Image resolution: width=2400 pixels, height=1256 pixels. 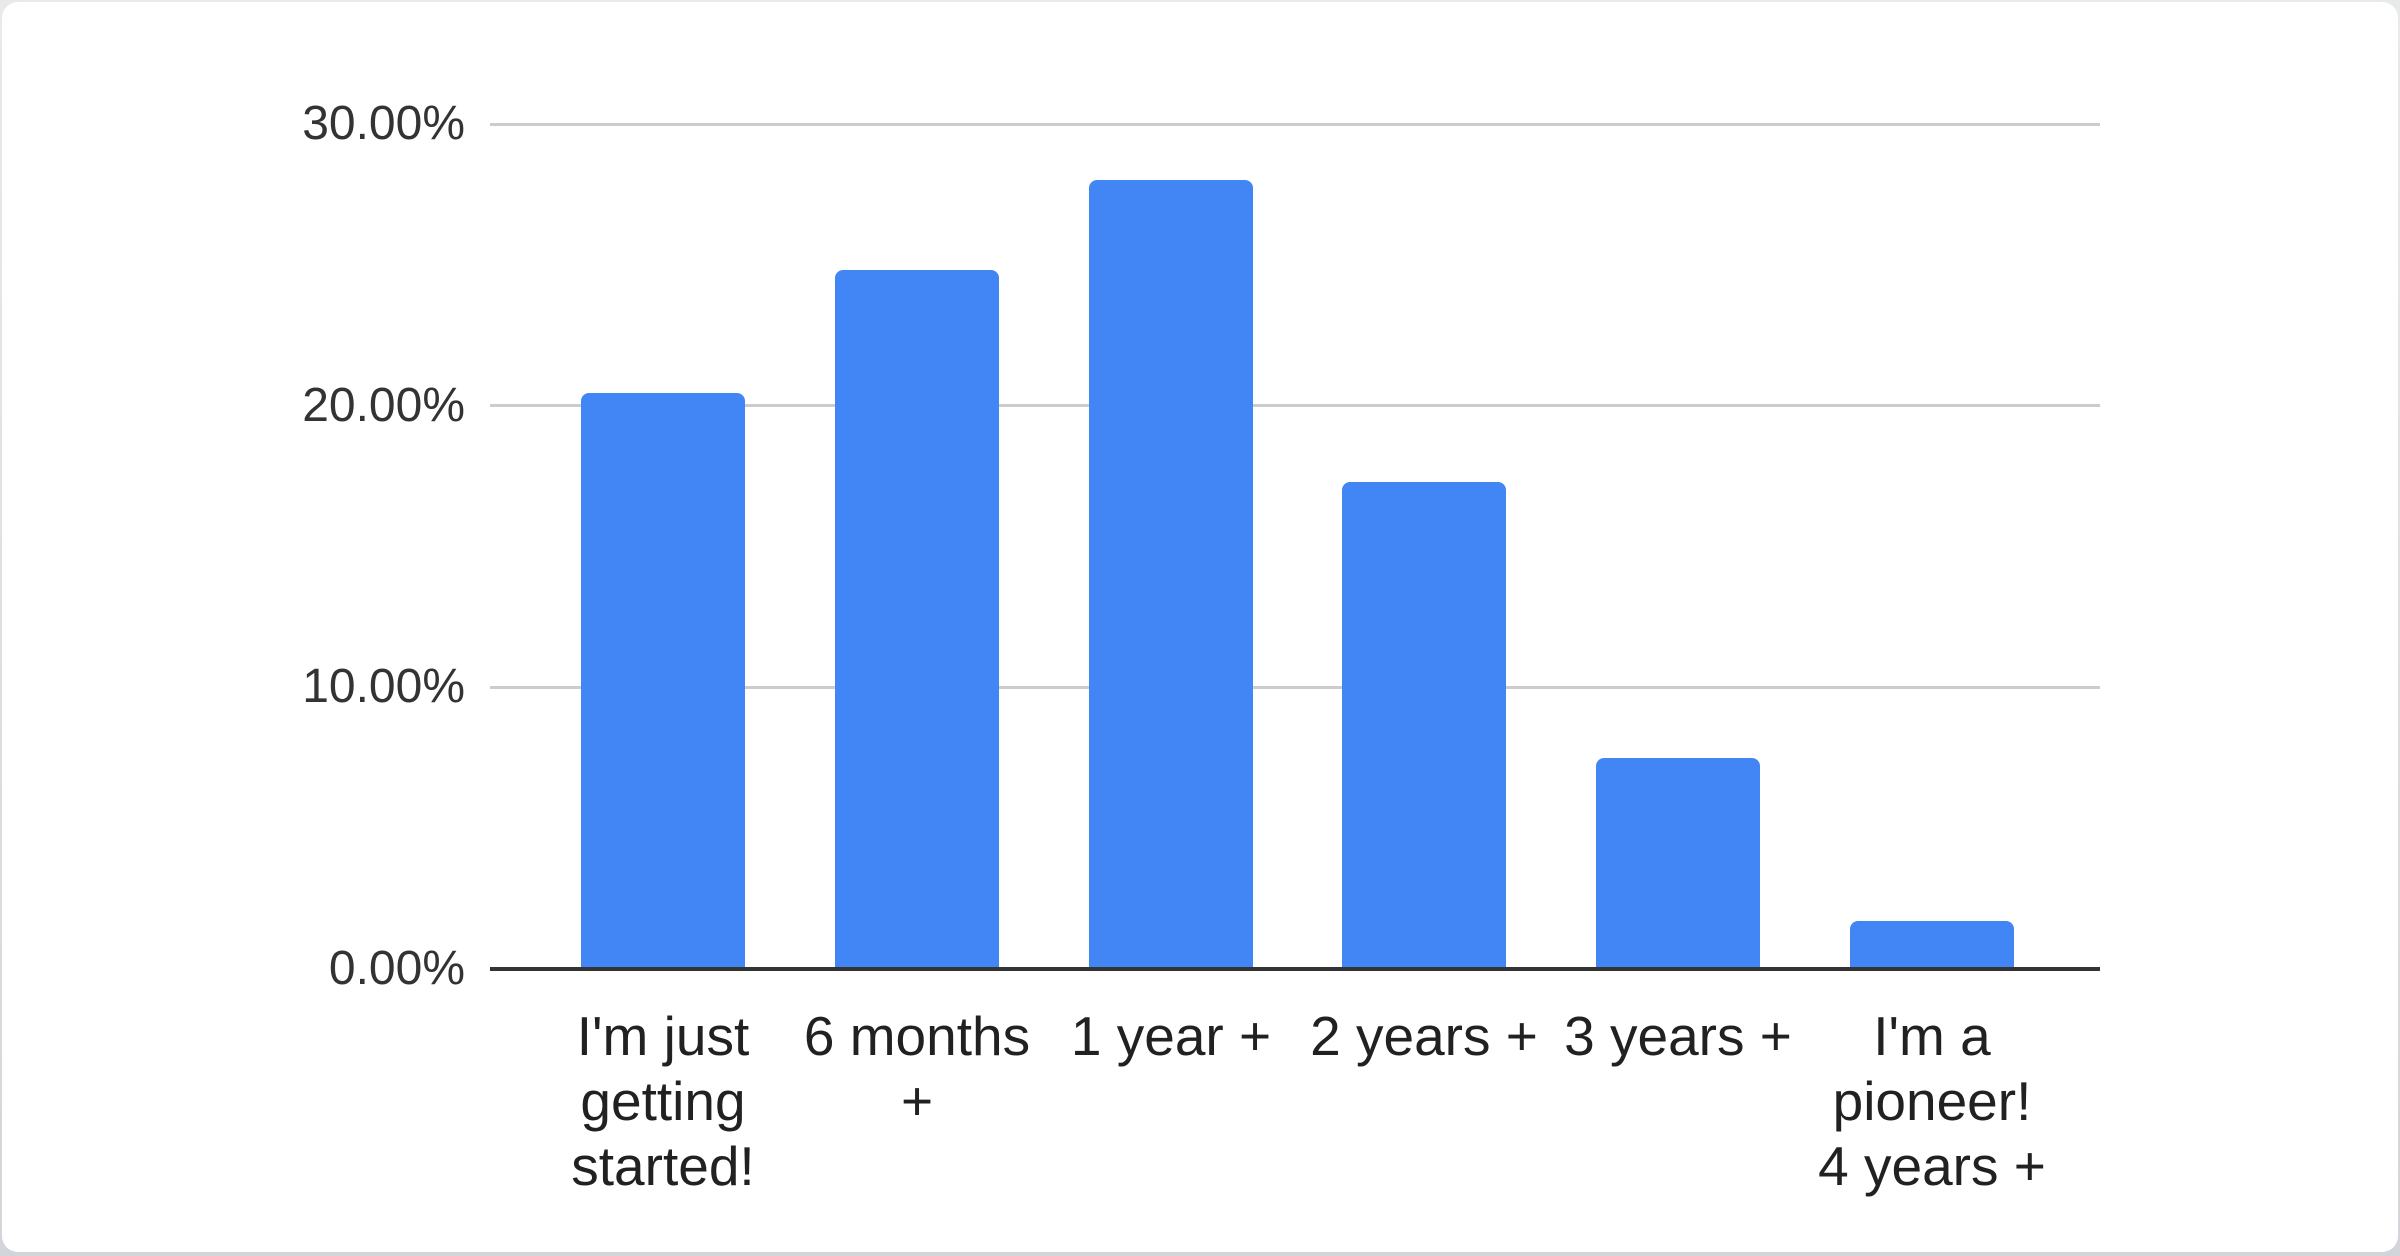 What do you see at coordinates (1932, 1166) in the screenshot?
I see `x-axis-category-label-line: 4 years +` at bounding box center [1932, 1166].